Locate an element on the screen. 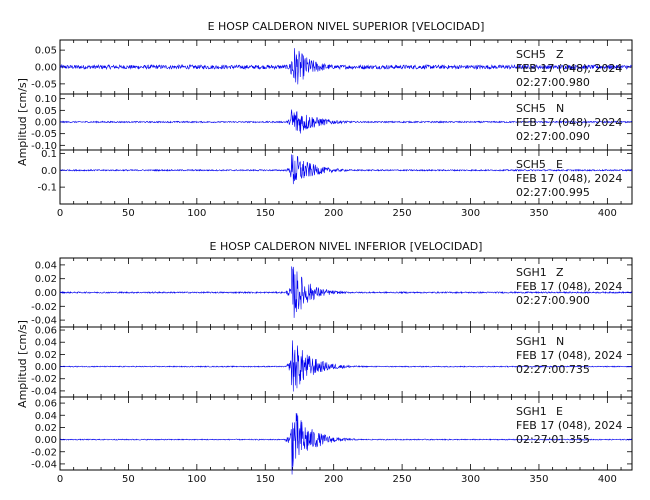 Image resolution: width=650 pixels, height=500 pixels. station-label: SCH5 E is located at coordinates (539, 164).